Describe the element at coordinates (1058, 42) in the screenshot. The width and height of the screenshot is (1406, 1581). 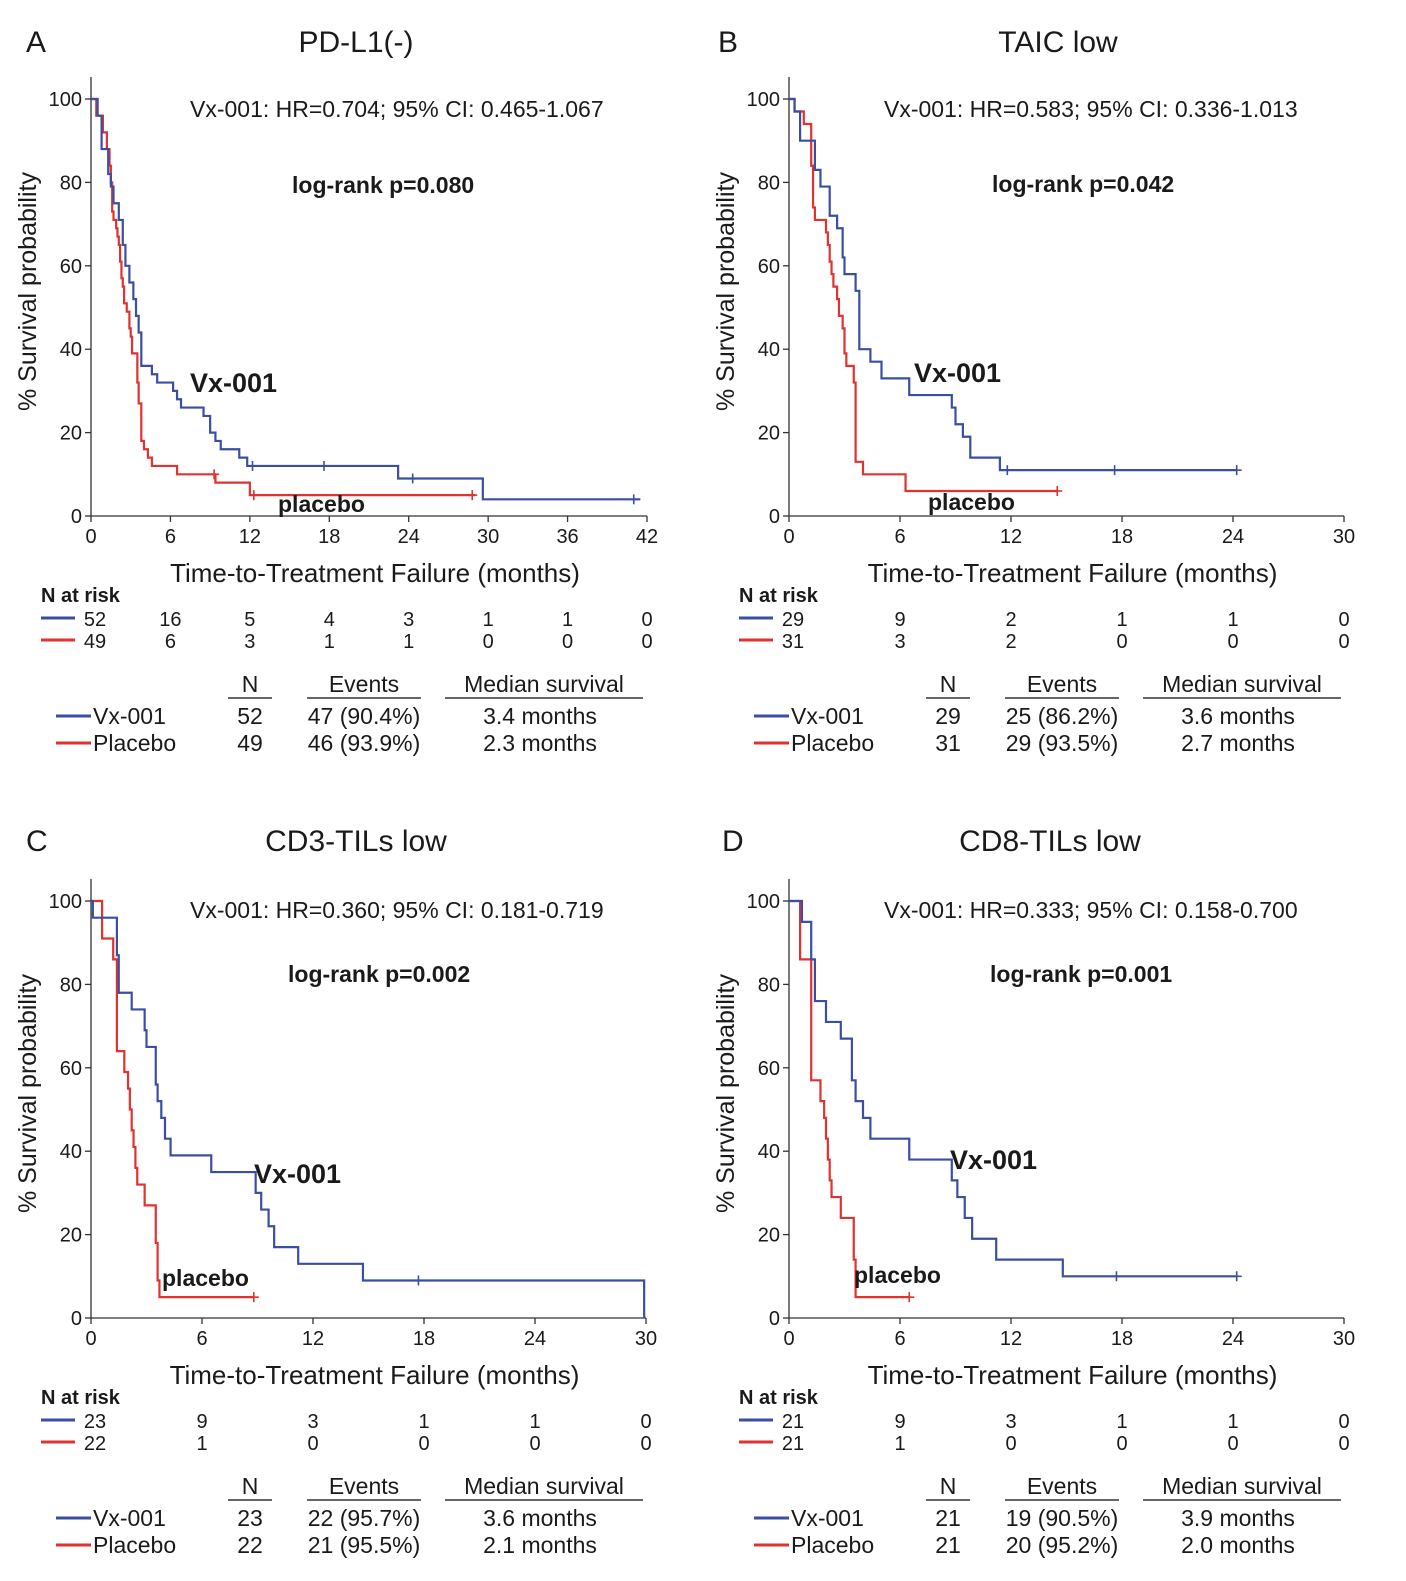
I see `panel-title: TAIC low` at that location.